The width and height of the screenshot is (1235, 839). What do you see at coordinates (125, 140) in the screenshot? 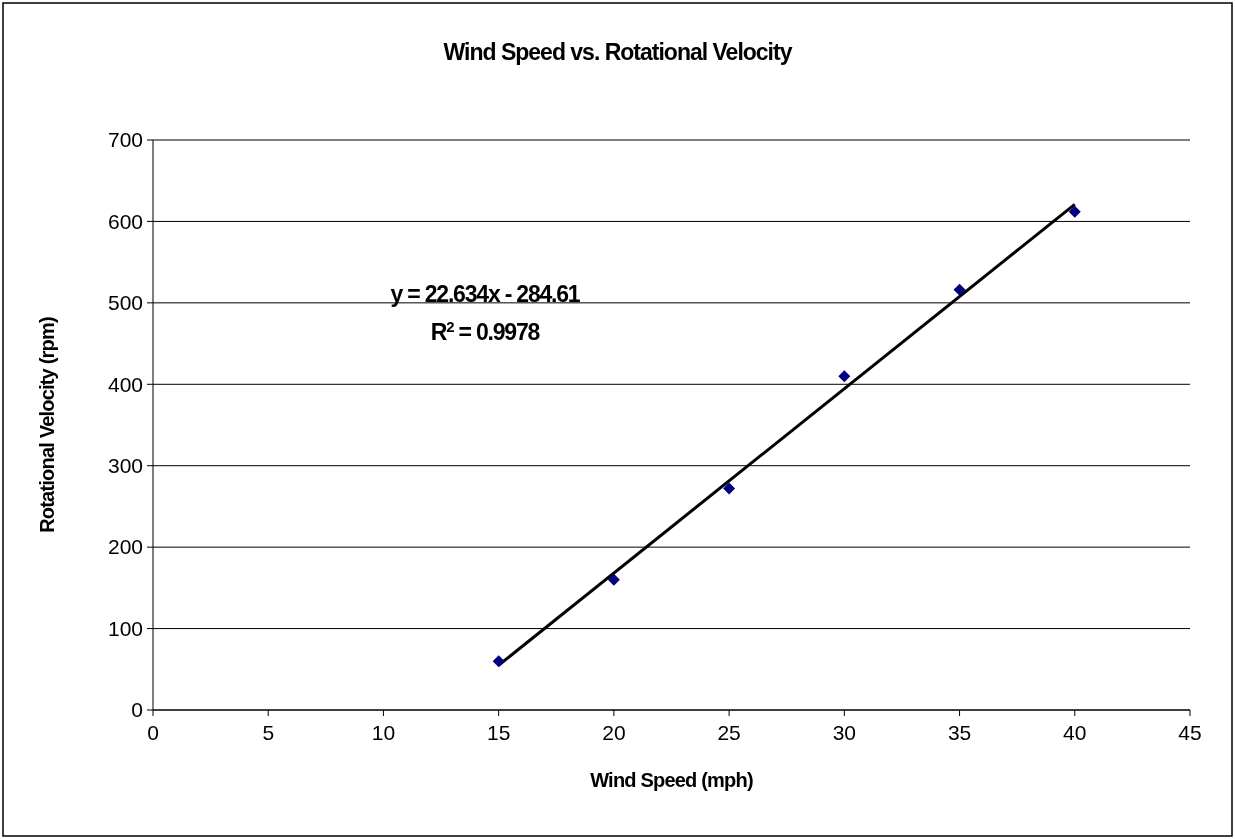
I see `y-tick-label: 700` at bounding box center [125, 140].